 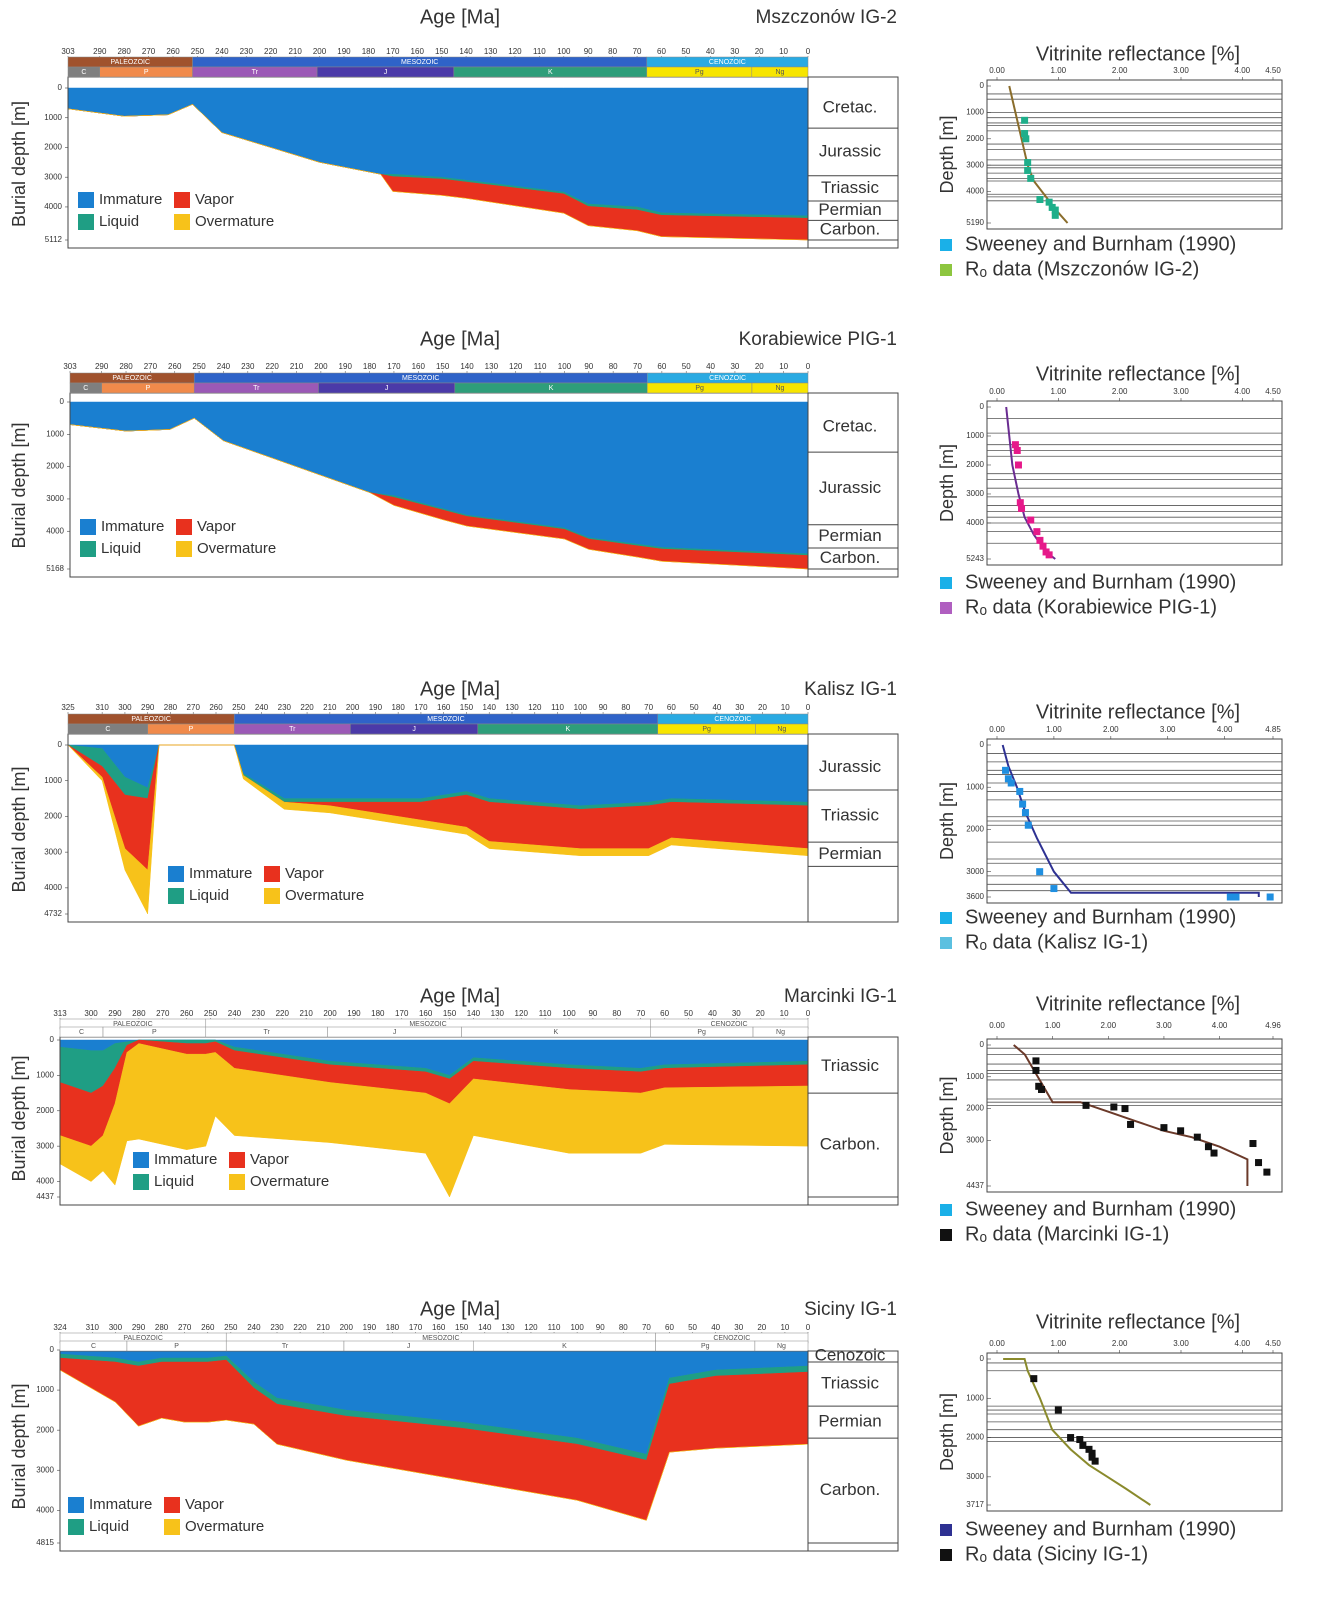 I want to click on x-tick-label: 324, so click(x=60, y=1327).